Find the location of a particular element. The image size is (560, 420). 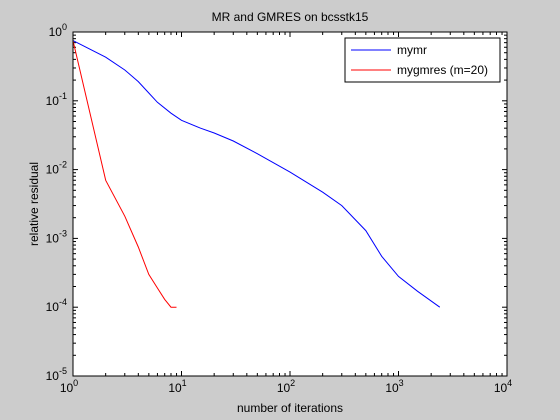

x-tick-label: 10² is located at coordinates (286, 386).